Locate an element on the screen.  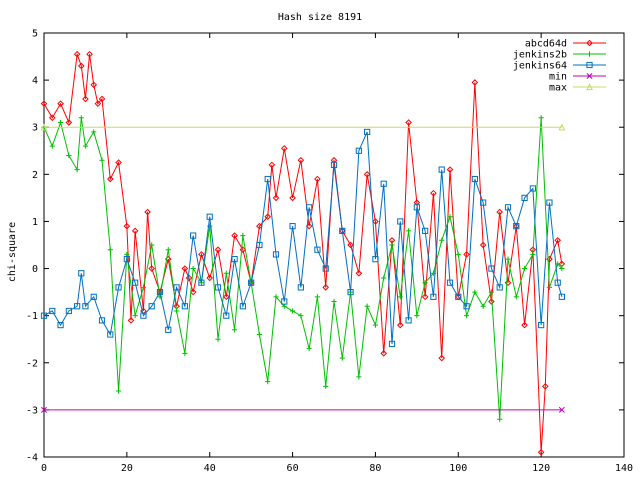
legend-marker-jenkins64 is located at coordinates (589, 65).